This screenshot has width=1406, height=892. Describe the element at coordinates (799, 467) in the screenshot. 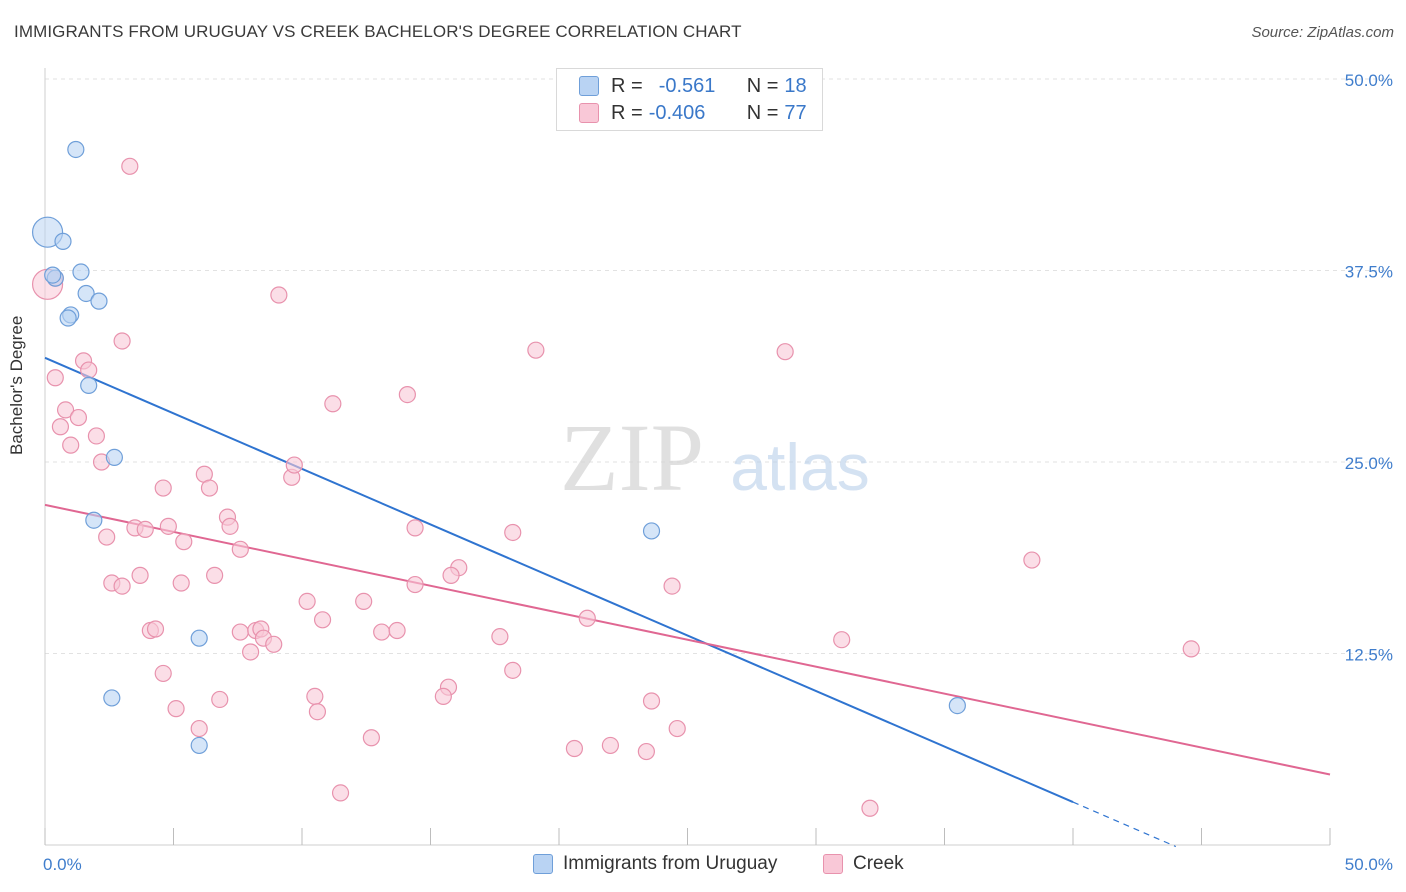

I see `watermark-atlas: atlas` at that location.